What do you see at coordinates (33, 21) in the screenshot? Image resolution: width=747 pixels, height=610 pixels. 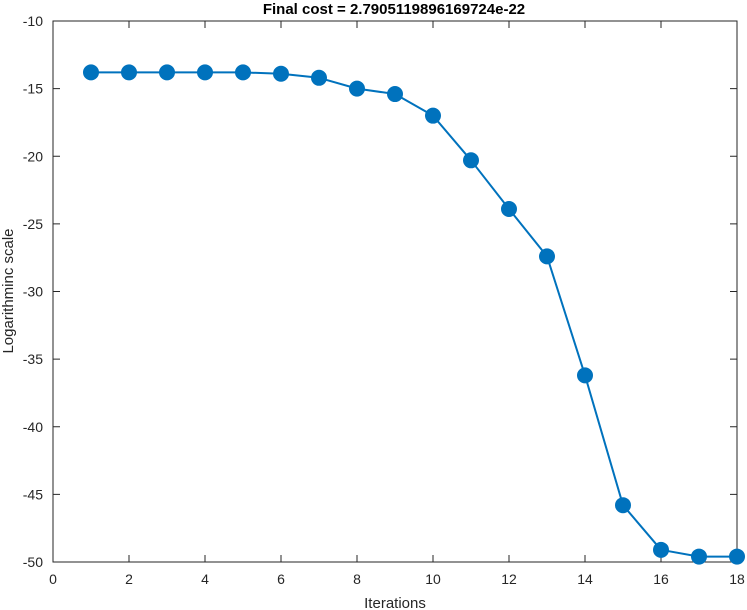 I see `y-tick-label: -10` at bounding box center [33, 21].